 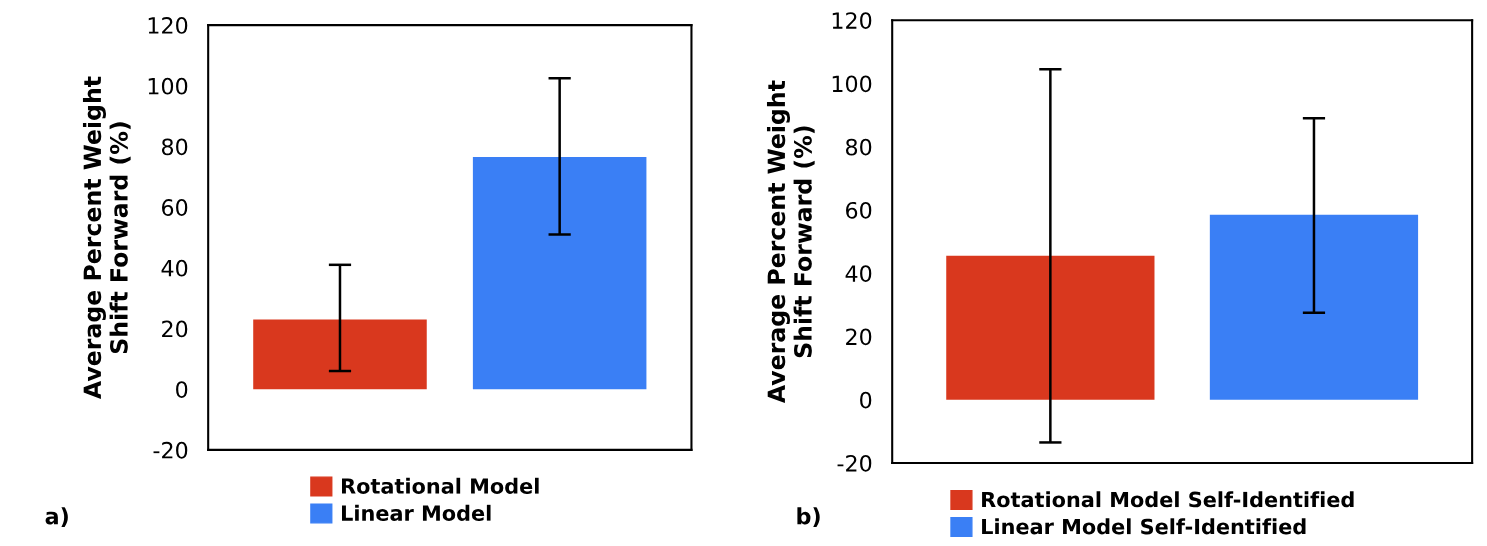 What do you see at coordinates (56, 517) in the screenshot?
I see `text: a)` at bounding box center [56, 517].